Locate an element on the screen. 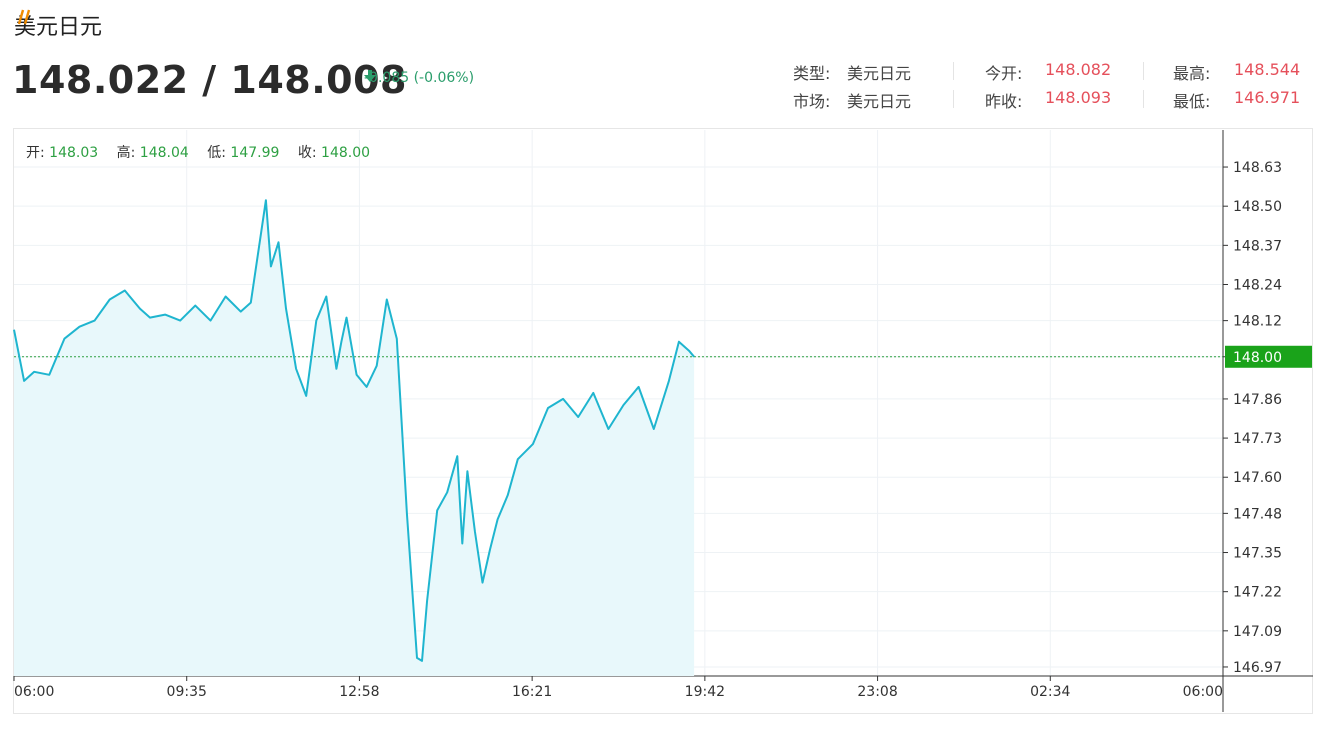  ohlc-low-label: 低: is located at coordinates (216, 153).